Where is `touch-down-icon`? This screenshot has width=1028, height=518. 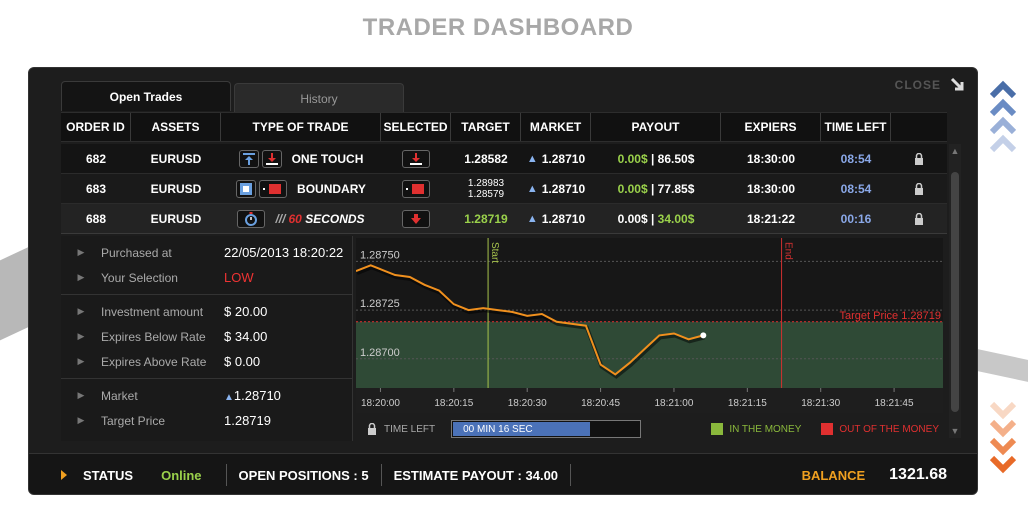 touch-down-icon is located at coordinates (271, 158).